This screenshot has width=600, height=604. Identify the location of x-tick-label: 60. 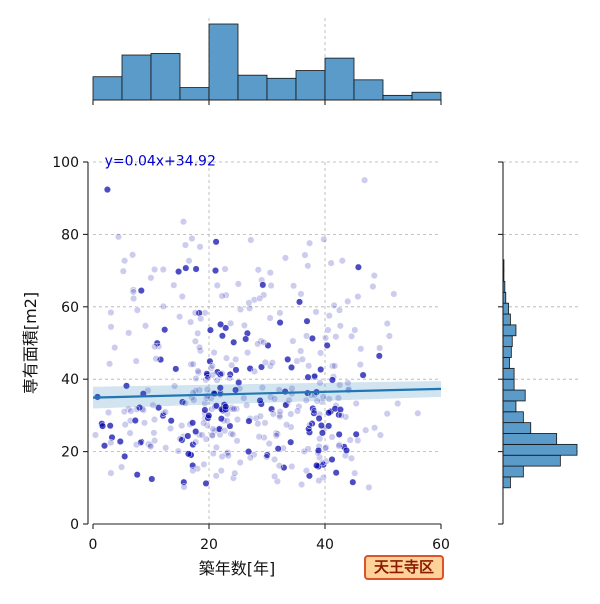
(441, 545).